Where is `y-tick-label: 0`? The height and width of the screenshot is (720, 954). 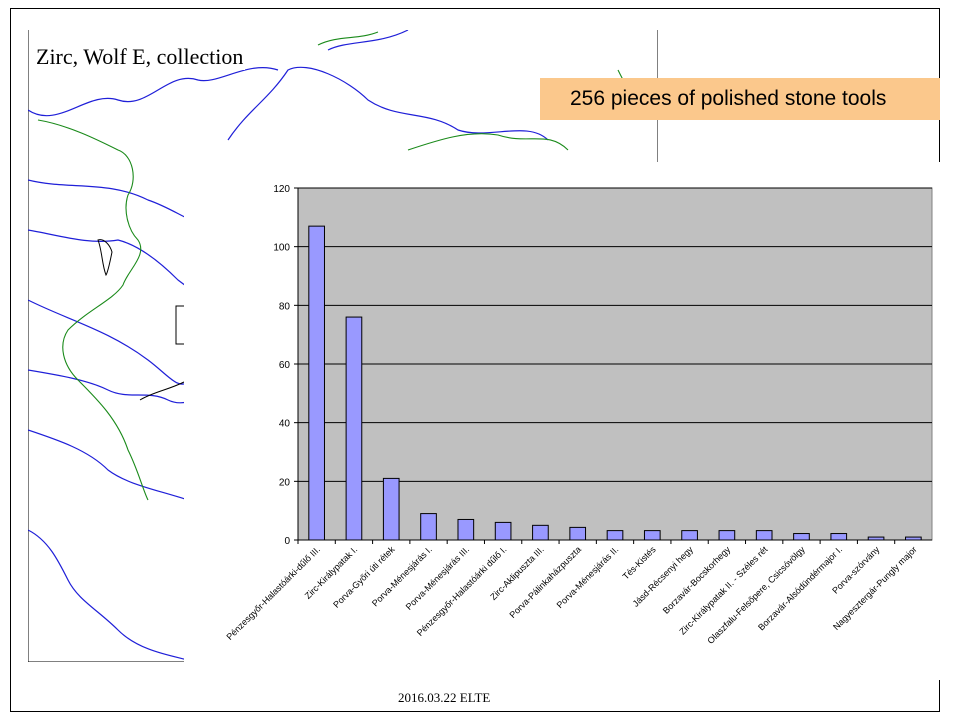 y-tick-label: 0 is located at coordinates (287, 541).